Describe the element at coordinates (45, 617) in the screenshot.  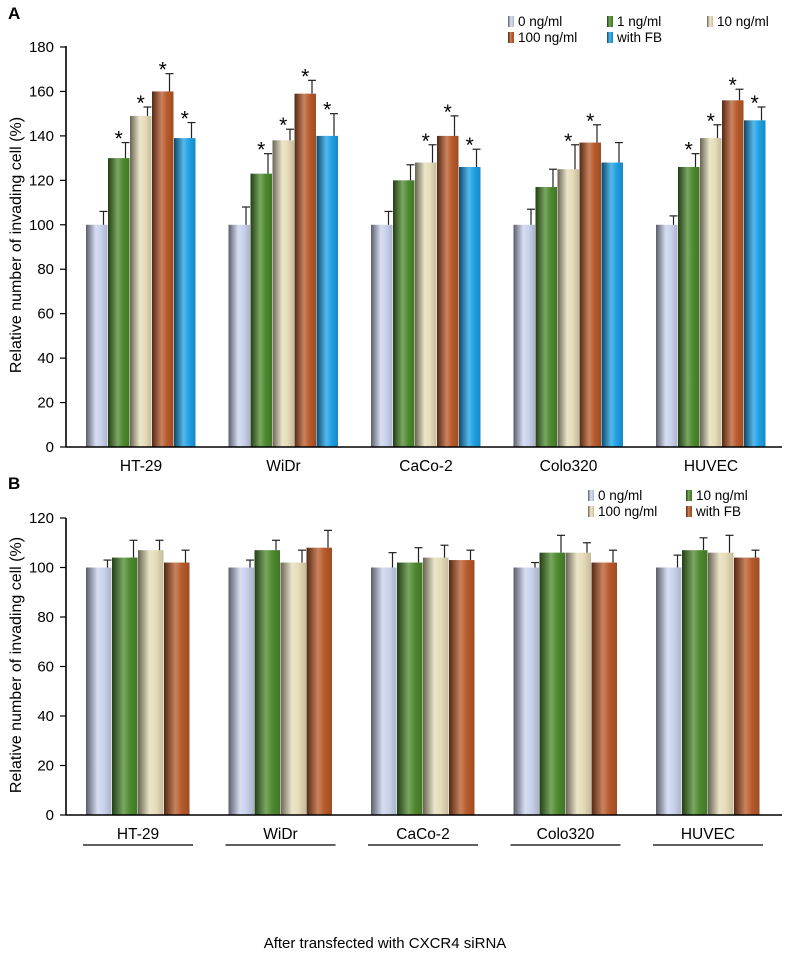
I see `y-tick-label: 80` at that location.